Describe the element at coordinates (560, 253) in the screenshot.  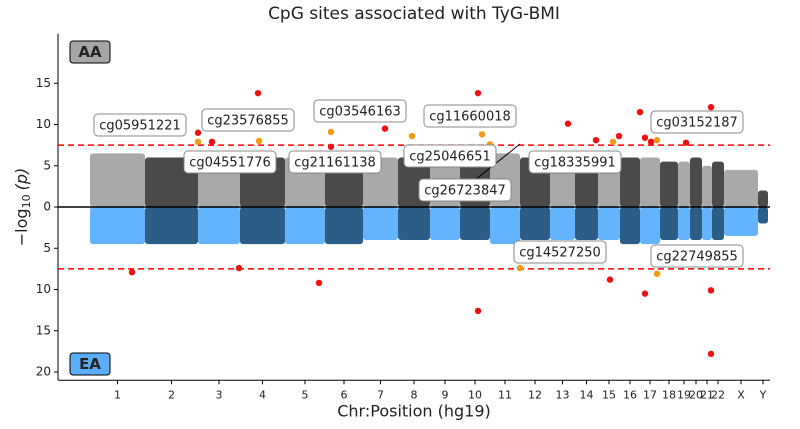
I see `callout-label: cg14527250` at that location.